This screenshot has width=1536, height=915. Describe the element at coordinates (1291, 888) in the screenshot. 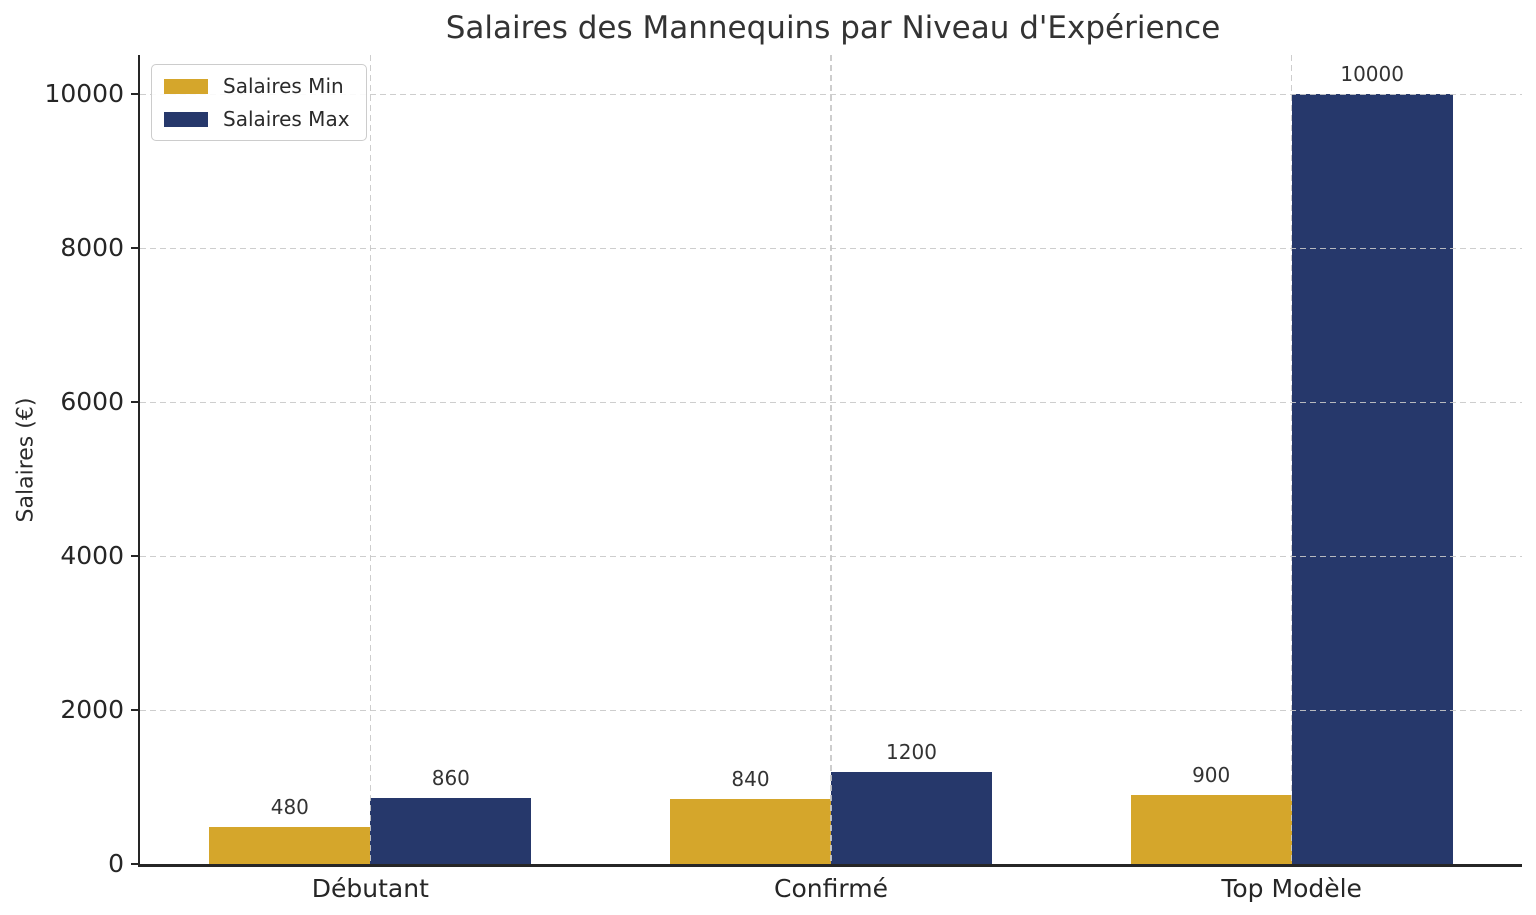

I see `x-tick-label-2: Top Modèle` at that location.